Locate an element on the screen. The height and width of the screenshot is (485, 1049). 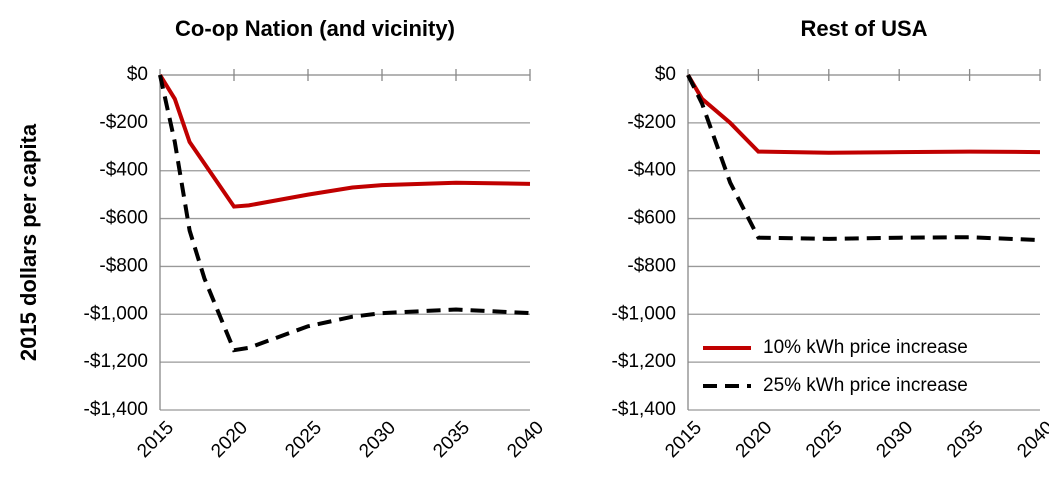
chart-title: Rest of USA is located at coordinates (863, 28).